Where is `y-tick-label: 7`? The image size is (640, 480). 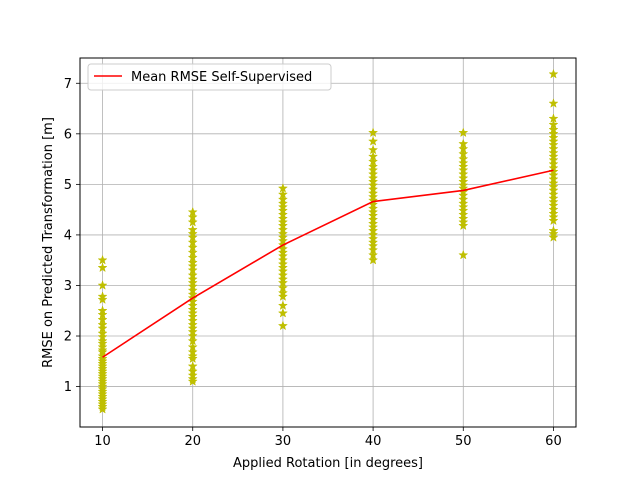
y-tick-label: 7 is located at coordinates (68, 84).